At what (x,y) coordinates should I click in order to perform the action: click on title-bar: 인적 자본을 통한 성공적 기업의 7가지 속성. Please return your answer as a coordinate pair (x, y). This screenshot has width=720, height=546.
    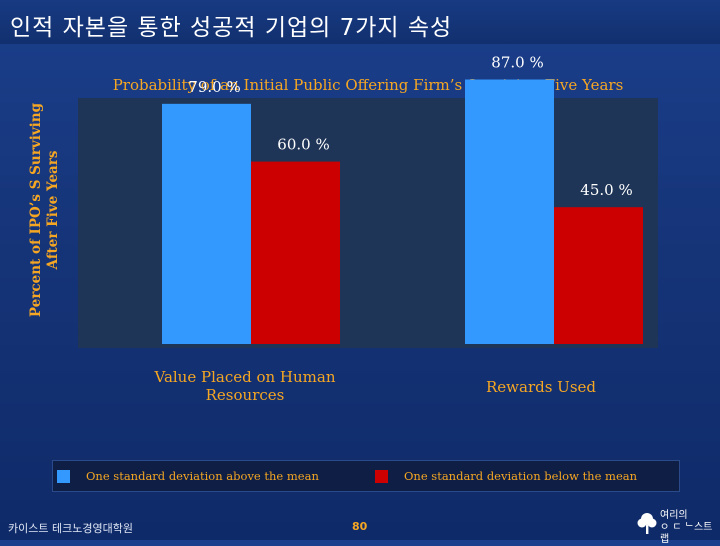
    Looking at the image, I should click on (360, 22).